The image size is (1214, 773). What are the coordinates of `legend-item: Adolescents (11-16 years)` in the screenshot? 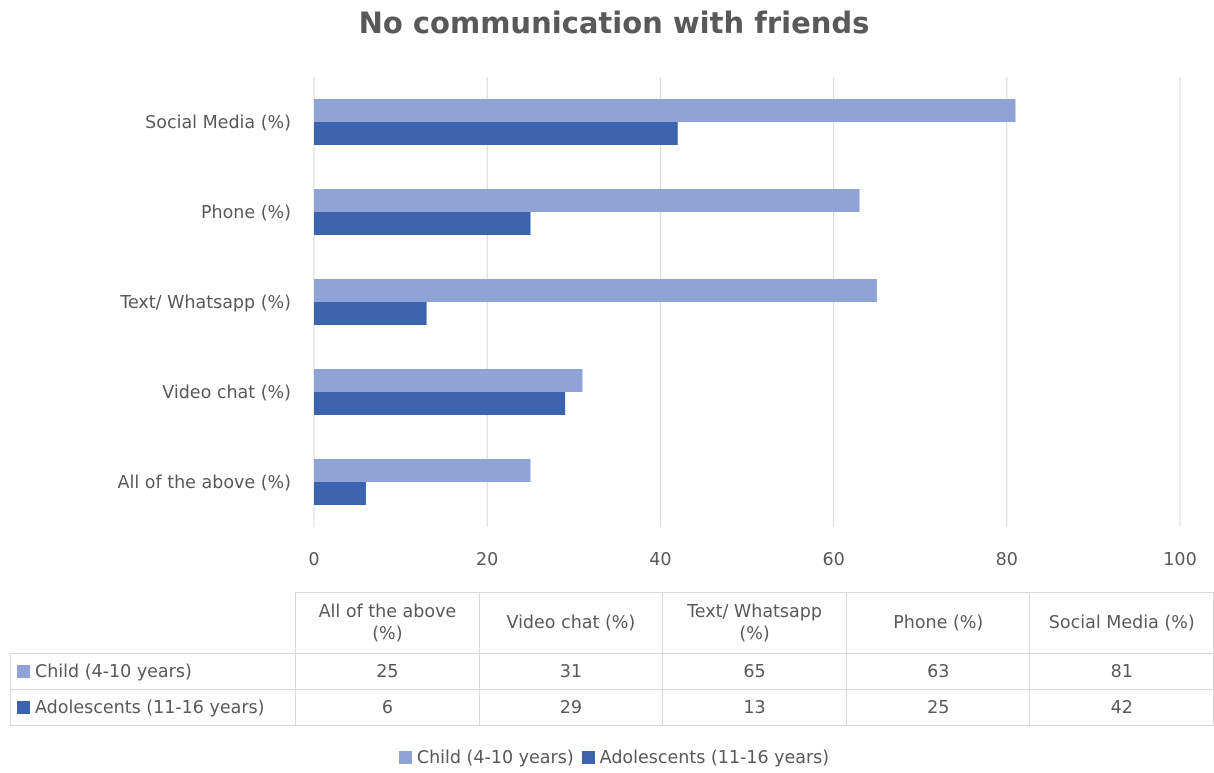 It's located at (705, 758).